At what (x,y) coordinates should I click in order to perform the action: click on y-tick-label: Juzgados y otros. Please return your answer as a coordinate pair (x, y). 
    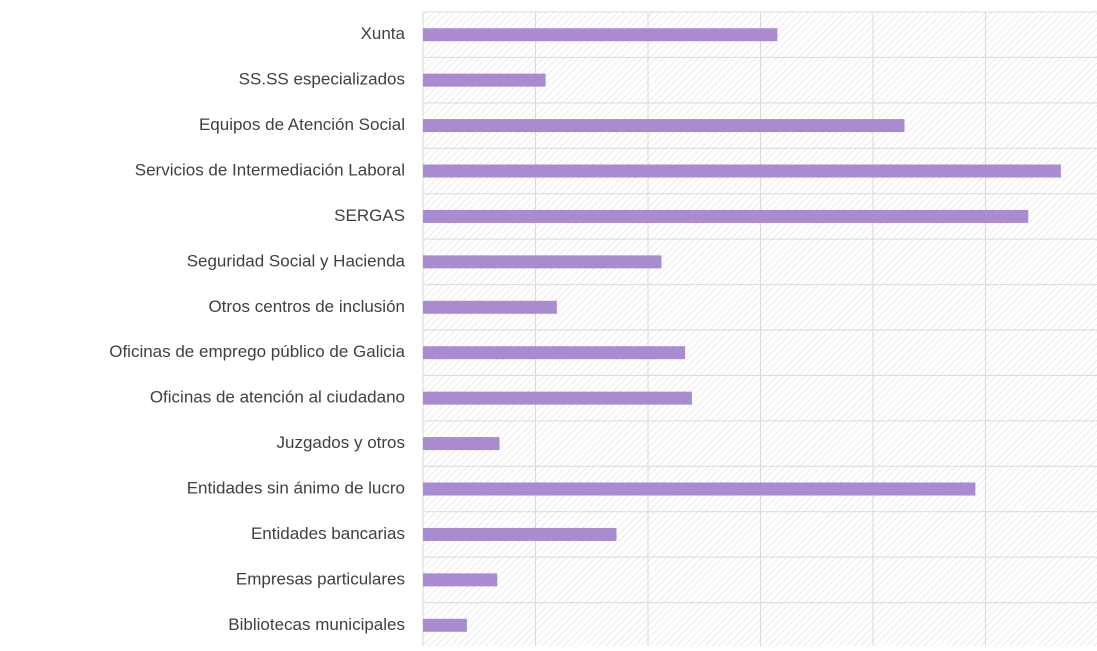
    Looking at the image, I should click on (340, 442).